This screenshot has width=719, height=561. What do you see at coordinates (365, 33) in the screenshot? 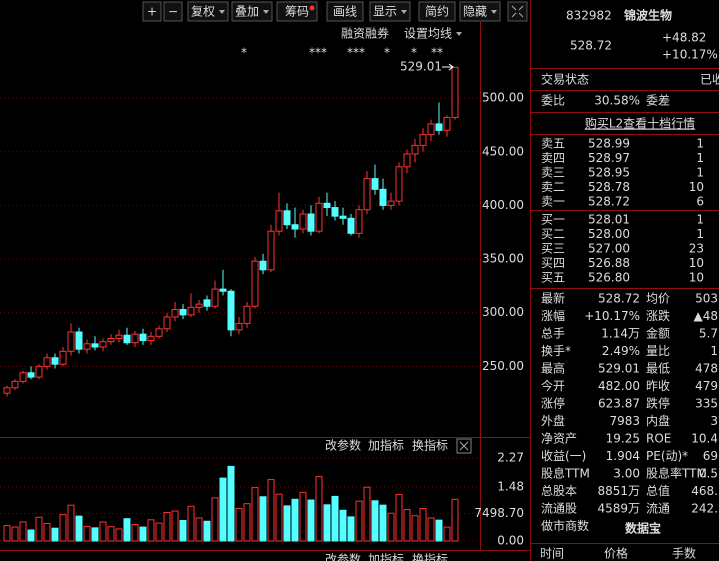
I see `sub-button: 融资融券` at bounding box center [365, 33].